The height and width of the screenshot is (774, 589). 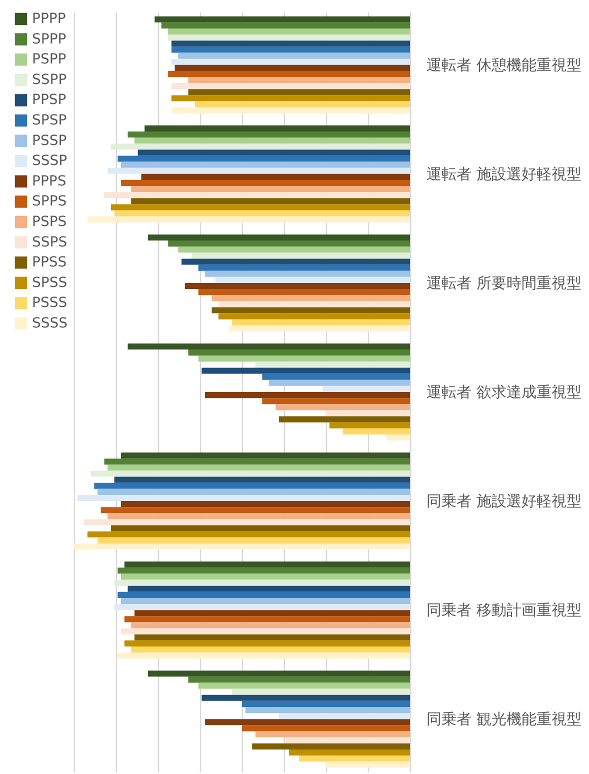 I want to click on y-tick-label: 運転者 所要時間重視型, so click(x=504, y=283).